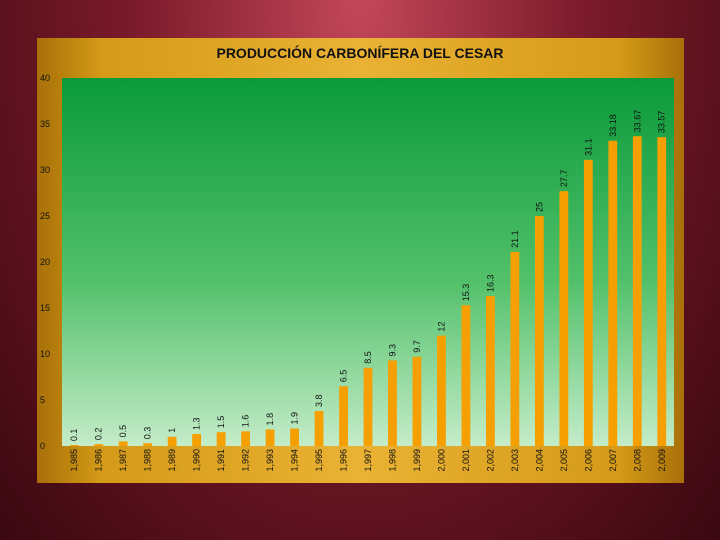 The width and height of the screenshot is (720, 540). Describe the element at coordinates (441, 460) in the screenshot. I see `x-tick-label: 2,000` at that location.